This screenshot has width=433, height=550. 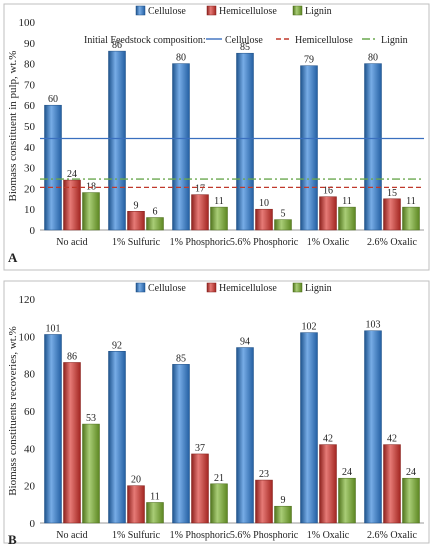 What do you see at coordinates (283, 214) in the screenshot?
I see `data-label: 5` at bounding box center [283, 214].